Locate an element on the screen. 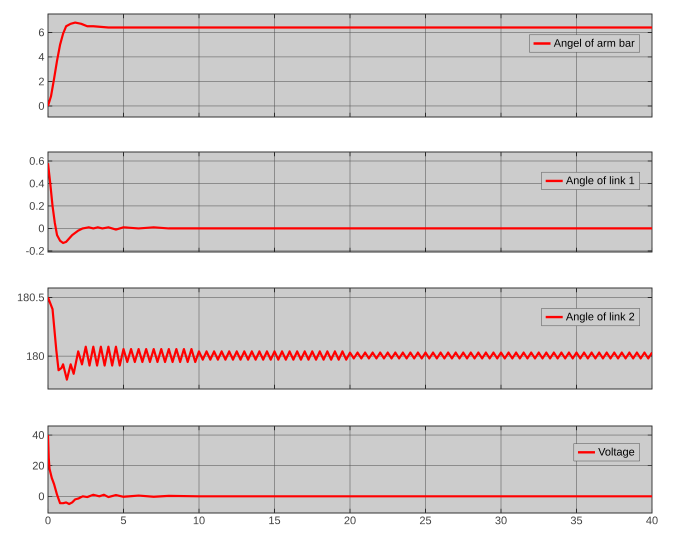 The image size is (673, 541). x-tick-label: 20 is located at coordinates (350, 520).